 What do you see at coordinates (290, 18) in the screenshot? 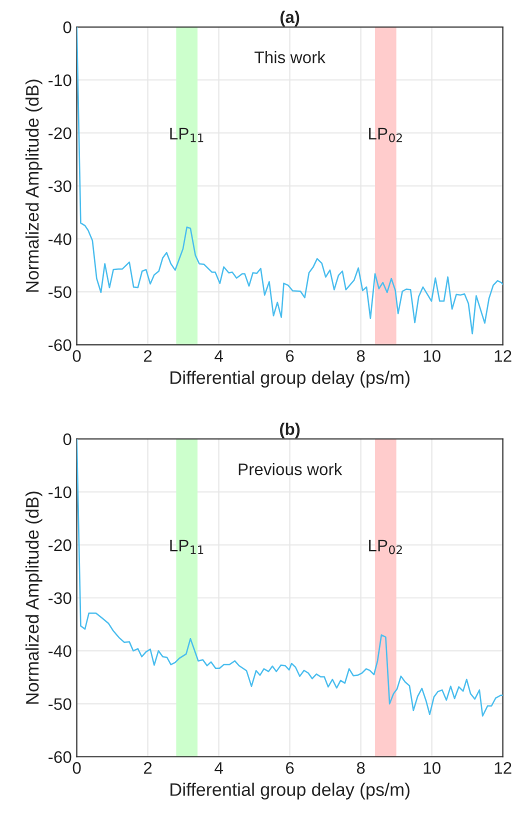
I see `chart-title: (a)` at bounding box center [290, 18].